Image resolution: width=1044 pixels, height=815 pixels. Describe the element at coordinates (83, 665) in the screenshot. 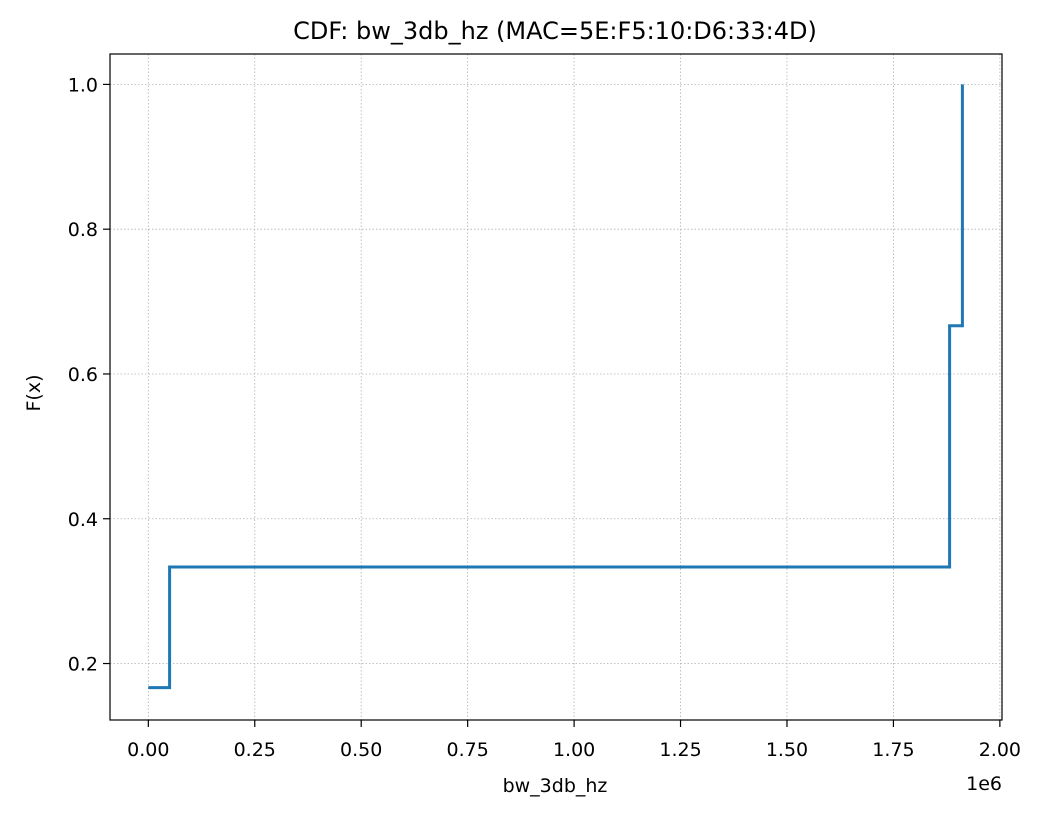

I see `y-tick-label: 0.2` at that location.